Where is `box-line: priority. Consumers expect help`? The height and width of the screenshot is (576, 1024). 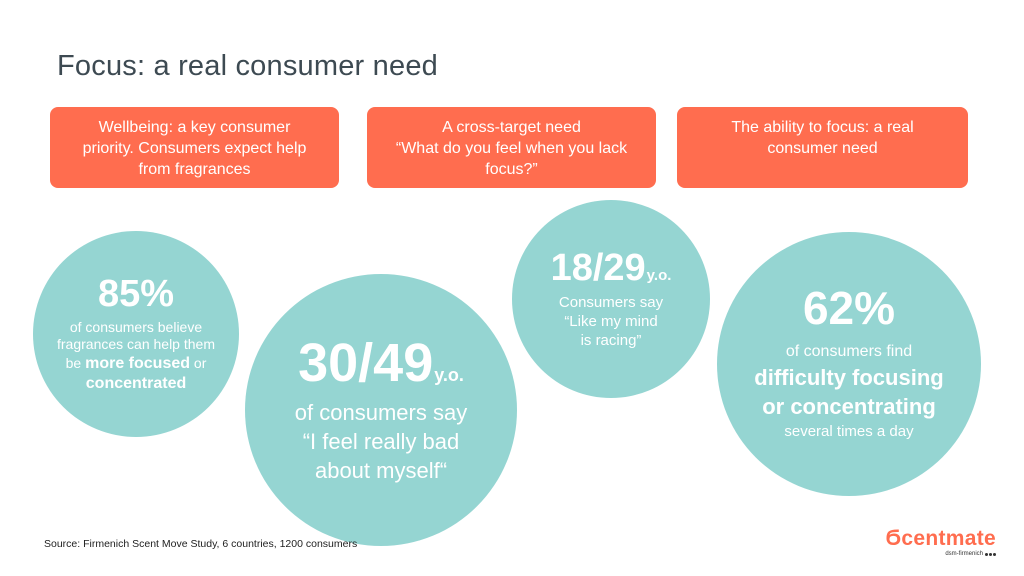
box-line: priority. Consumers expect help is located at coordinates (194, 148).